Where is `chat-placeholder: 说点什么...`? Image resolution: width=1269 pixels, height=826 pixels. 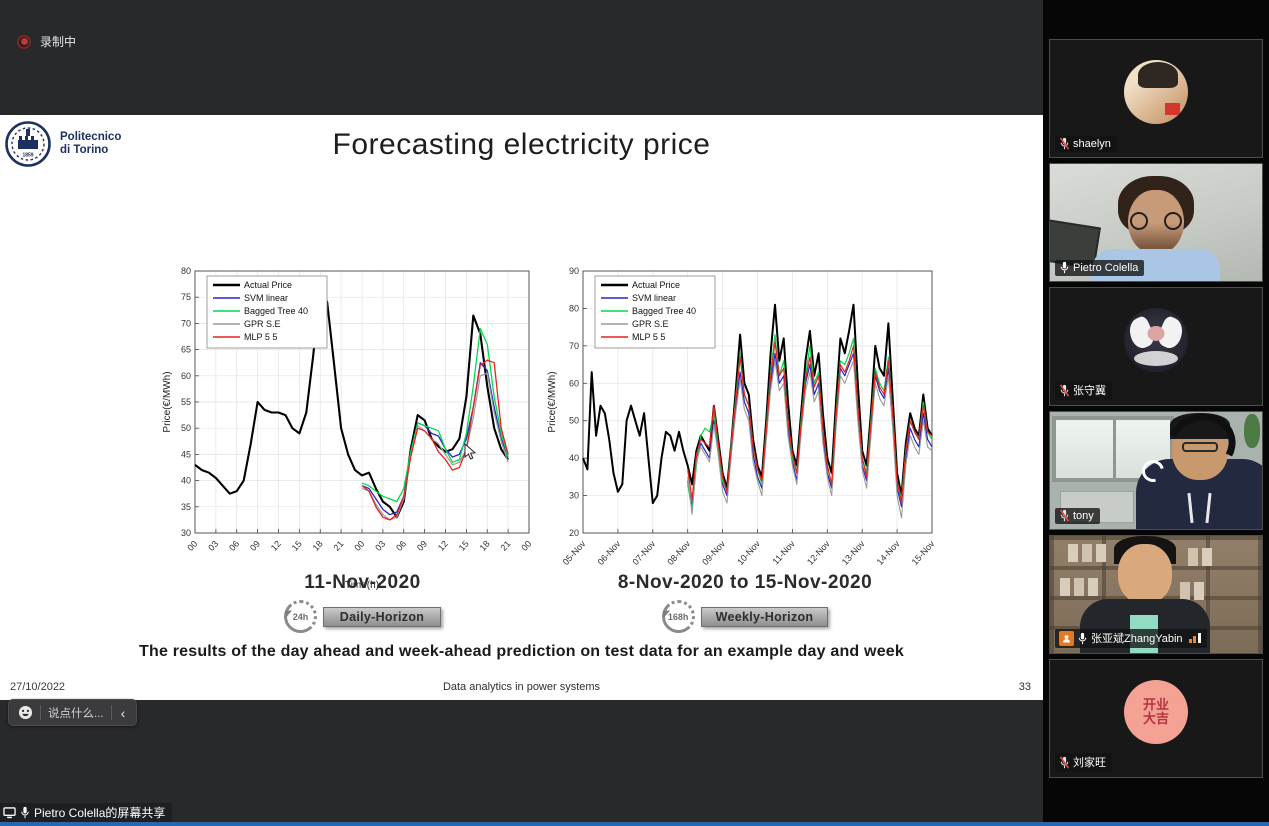 chat-placeholder: 说点什么... is located at coordinates (76, 713).